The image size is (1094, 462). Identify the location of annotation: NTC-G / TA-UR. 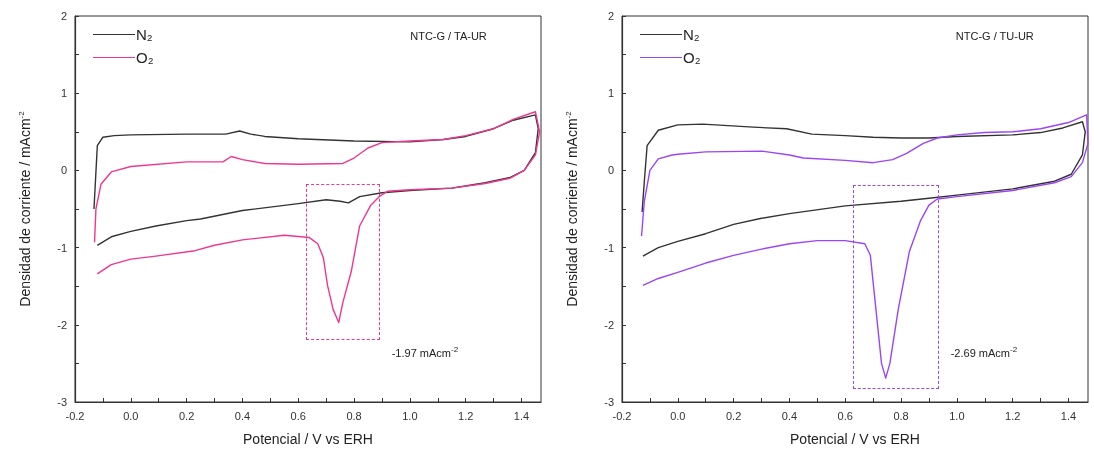
(448, 35).